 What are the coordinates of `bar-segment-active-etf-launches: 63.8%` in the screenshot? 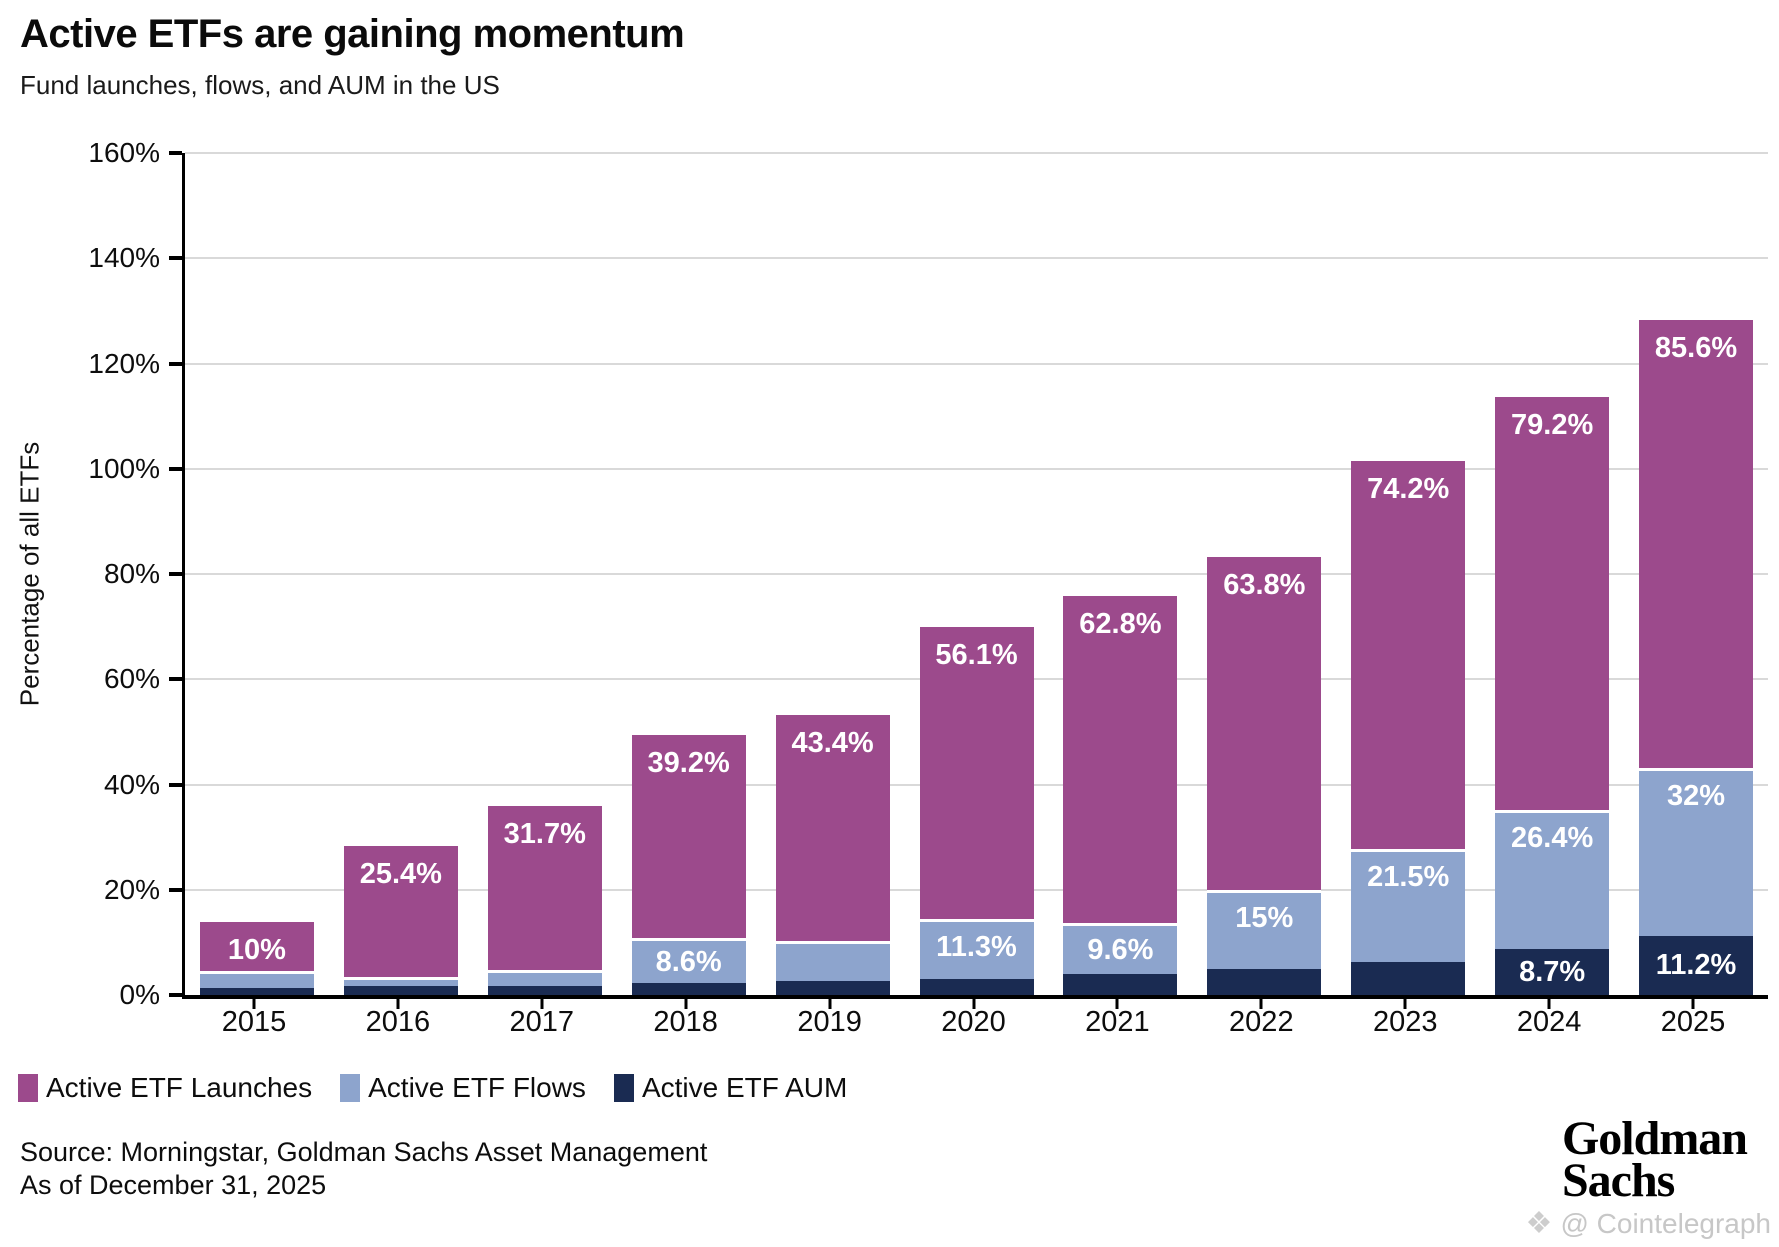 It's located at (1264, 722).